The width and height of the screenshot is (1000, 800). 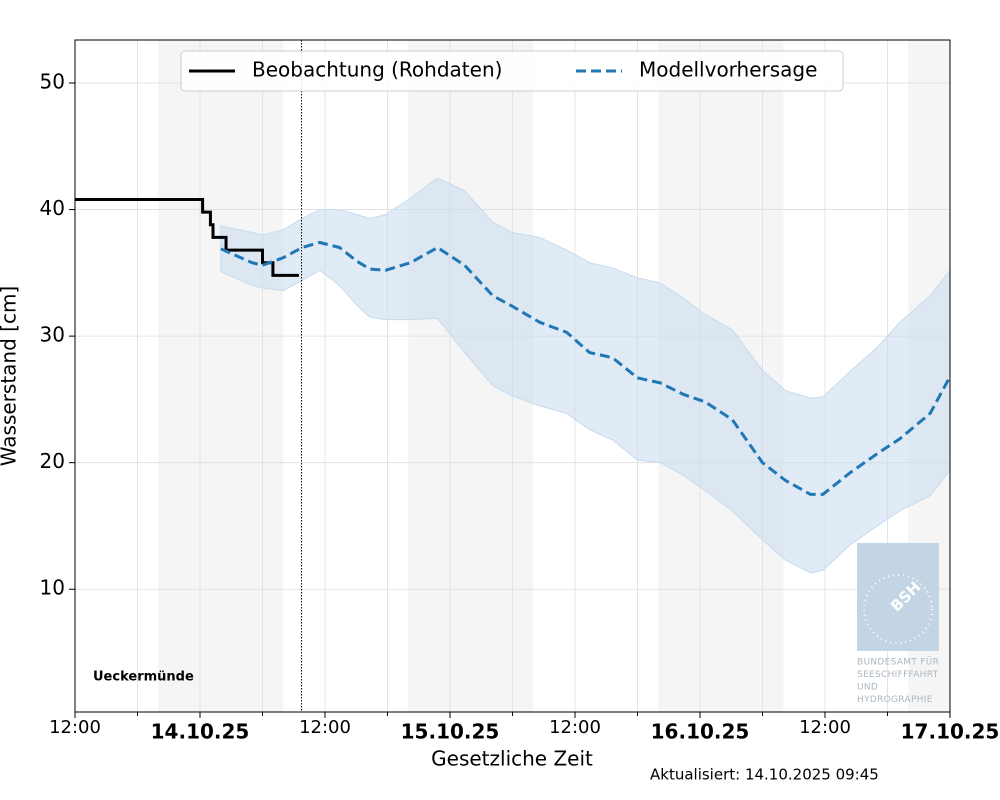 I want to click on station-label: Ueckermünde, so click(x=143, y=677).